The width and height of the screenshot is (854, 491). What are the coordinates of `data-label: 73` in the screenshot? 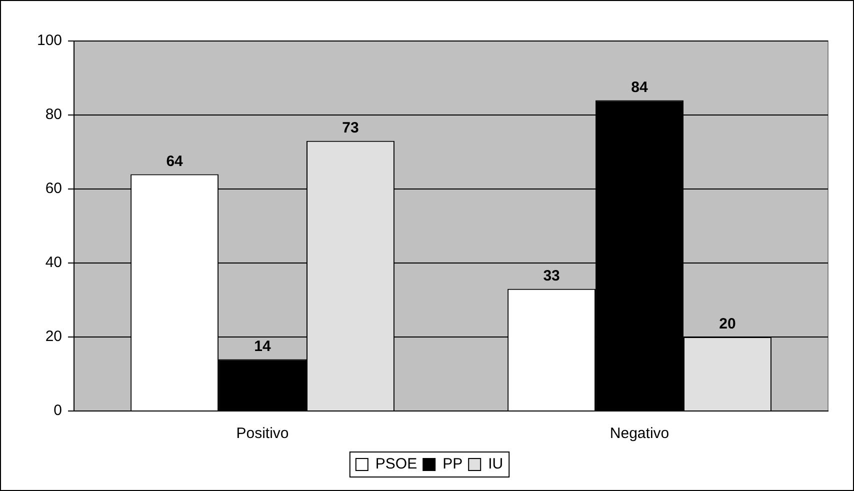 It's located at (350, 128).